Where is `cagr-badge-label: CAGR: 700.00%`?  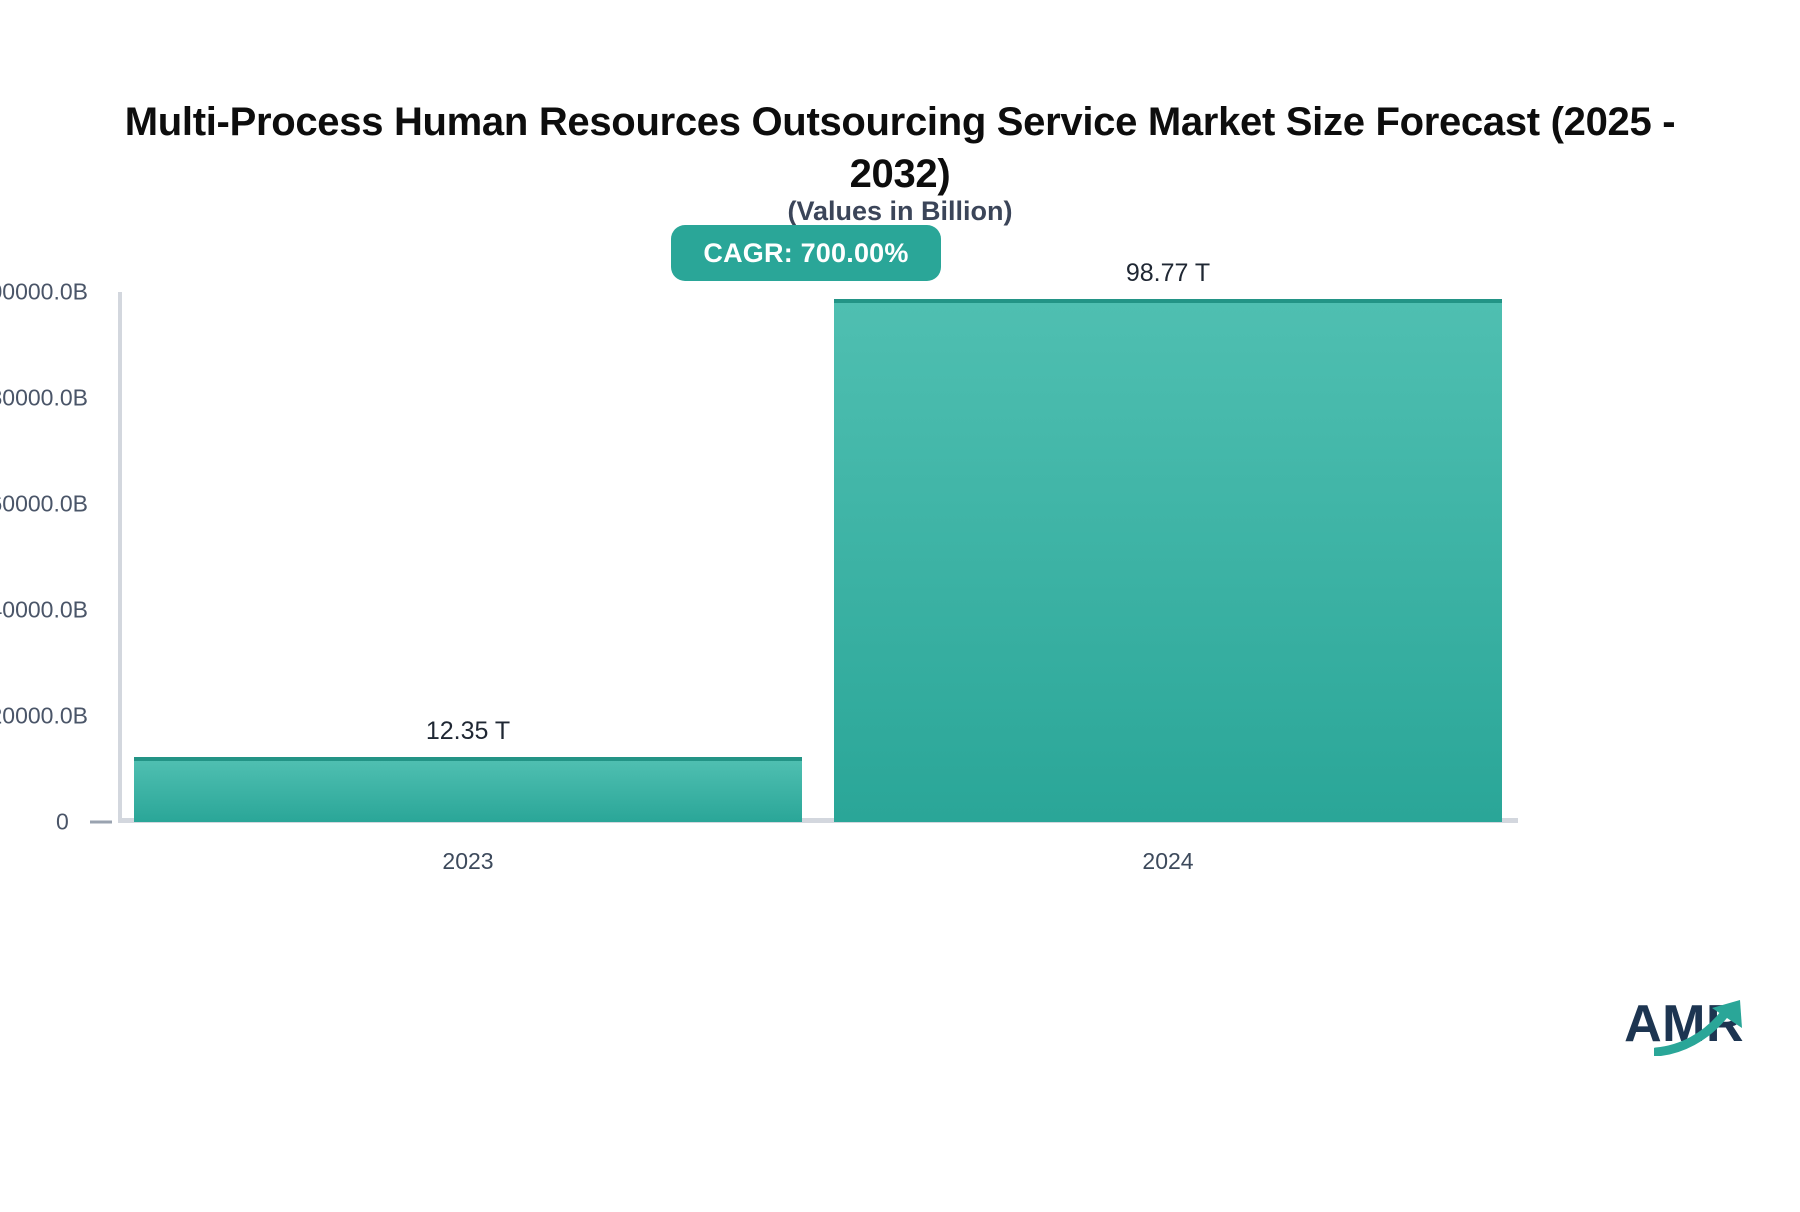 cagr-badge-label: CAGR: 700.00% is located at coordinates (806, 252).